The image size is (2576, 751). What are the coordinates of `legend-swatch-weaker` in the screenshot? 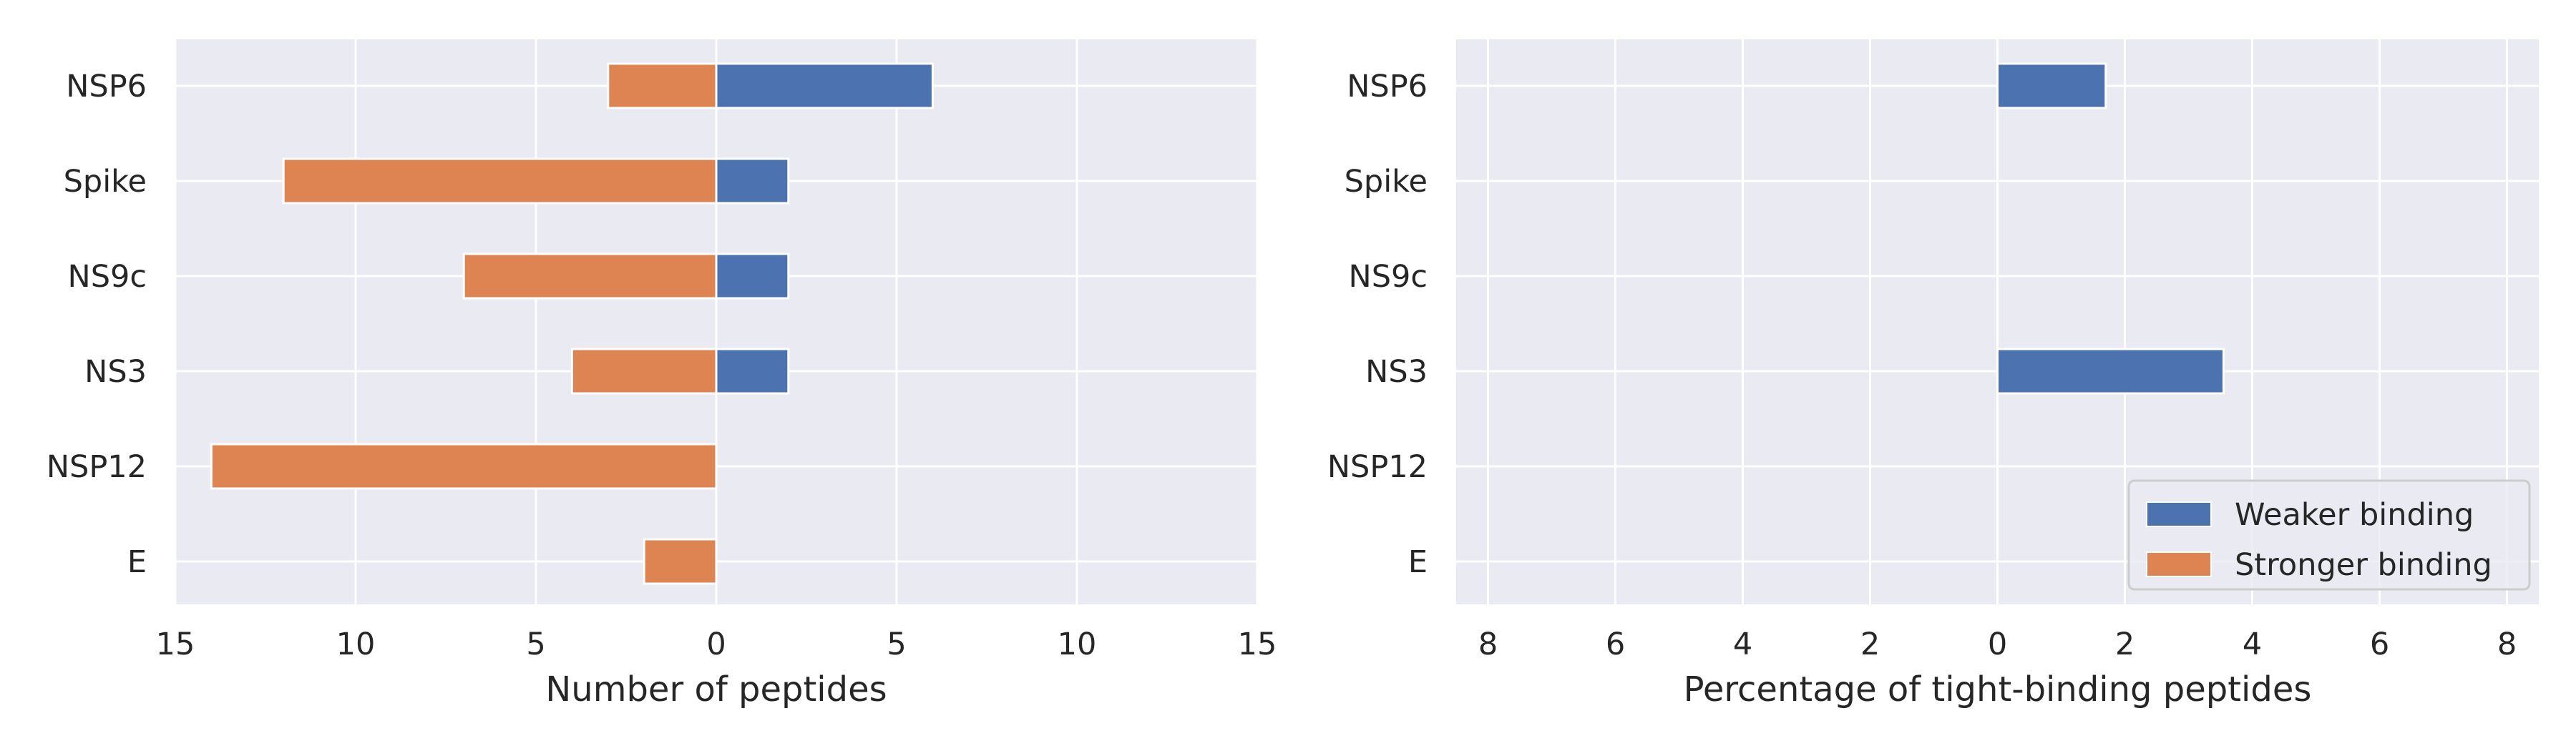 It's located at (2179, 514).